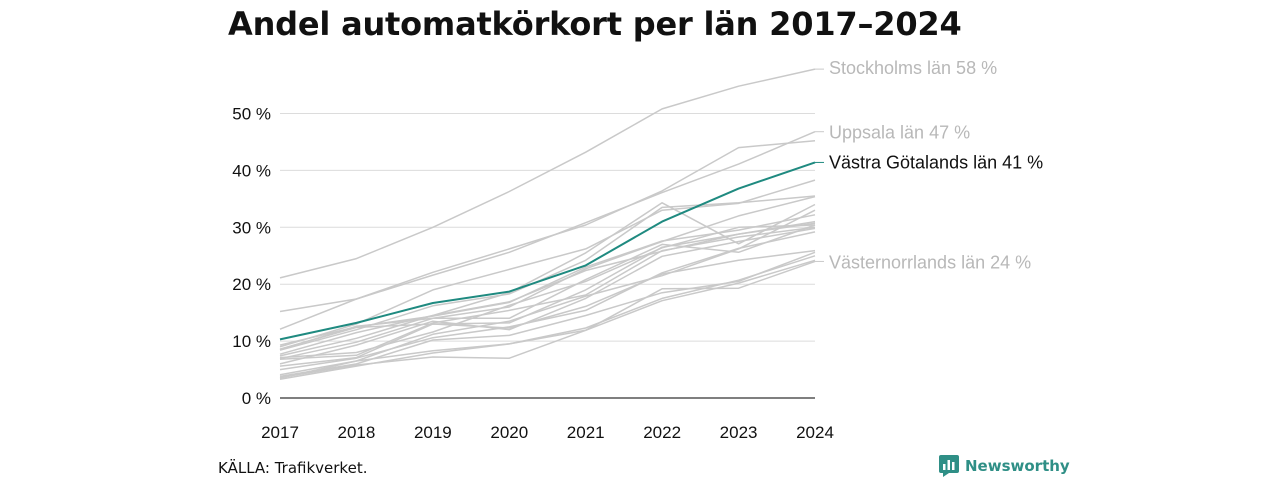 This screenshot has width=1280, height=480. I want to click on y-axis-ticks: 0 % 10 % 20 % 30 % 40 % 50 %, so click(251, 257).